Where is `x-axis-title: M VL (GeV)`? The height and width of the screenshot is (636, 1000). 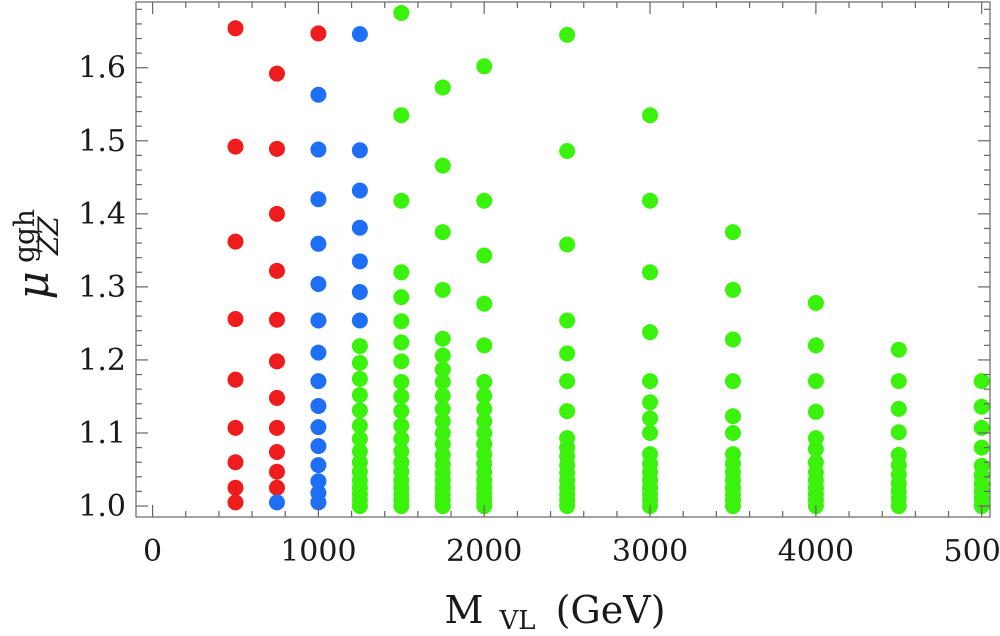 x-axis-title: M VL (GeV) is located at coordinates (554, 612).